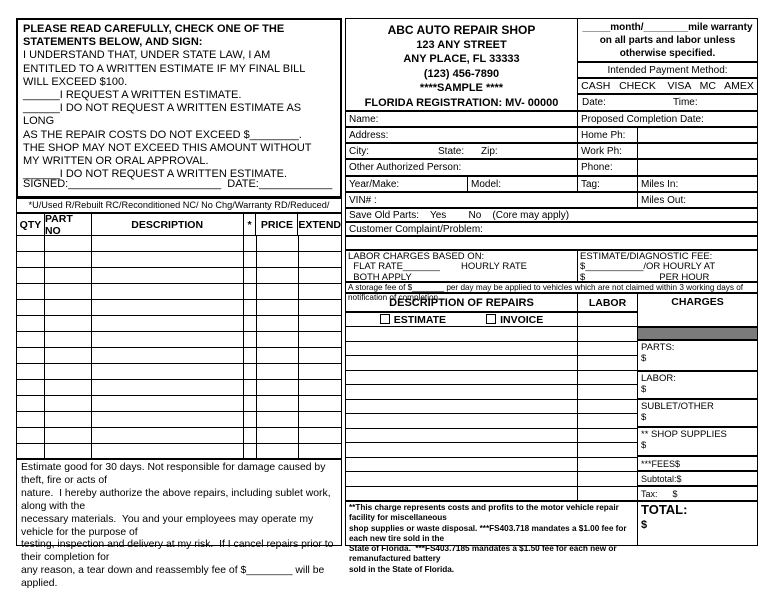  What do you see at coordinates (277, 224) in the screenshot?
I see `parts-col-price: PRICE` at bounding box center [277, 224].